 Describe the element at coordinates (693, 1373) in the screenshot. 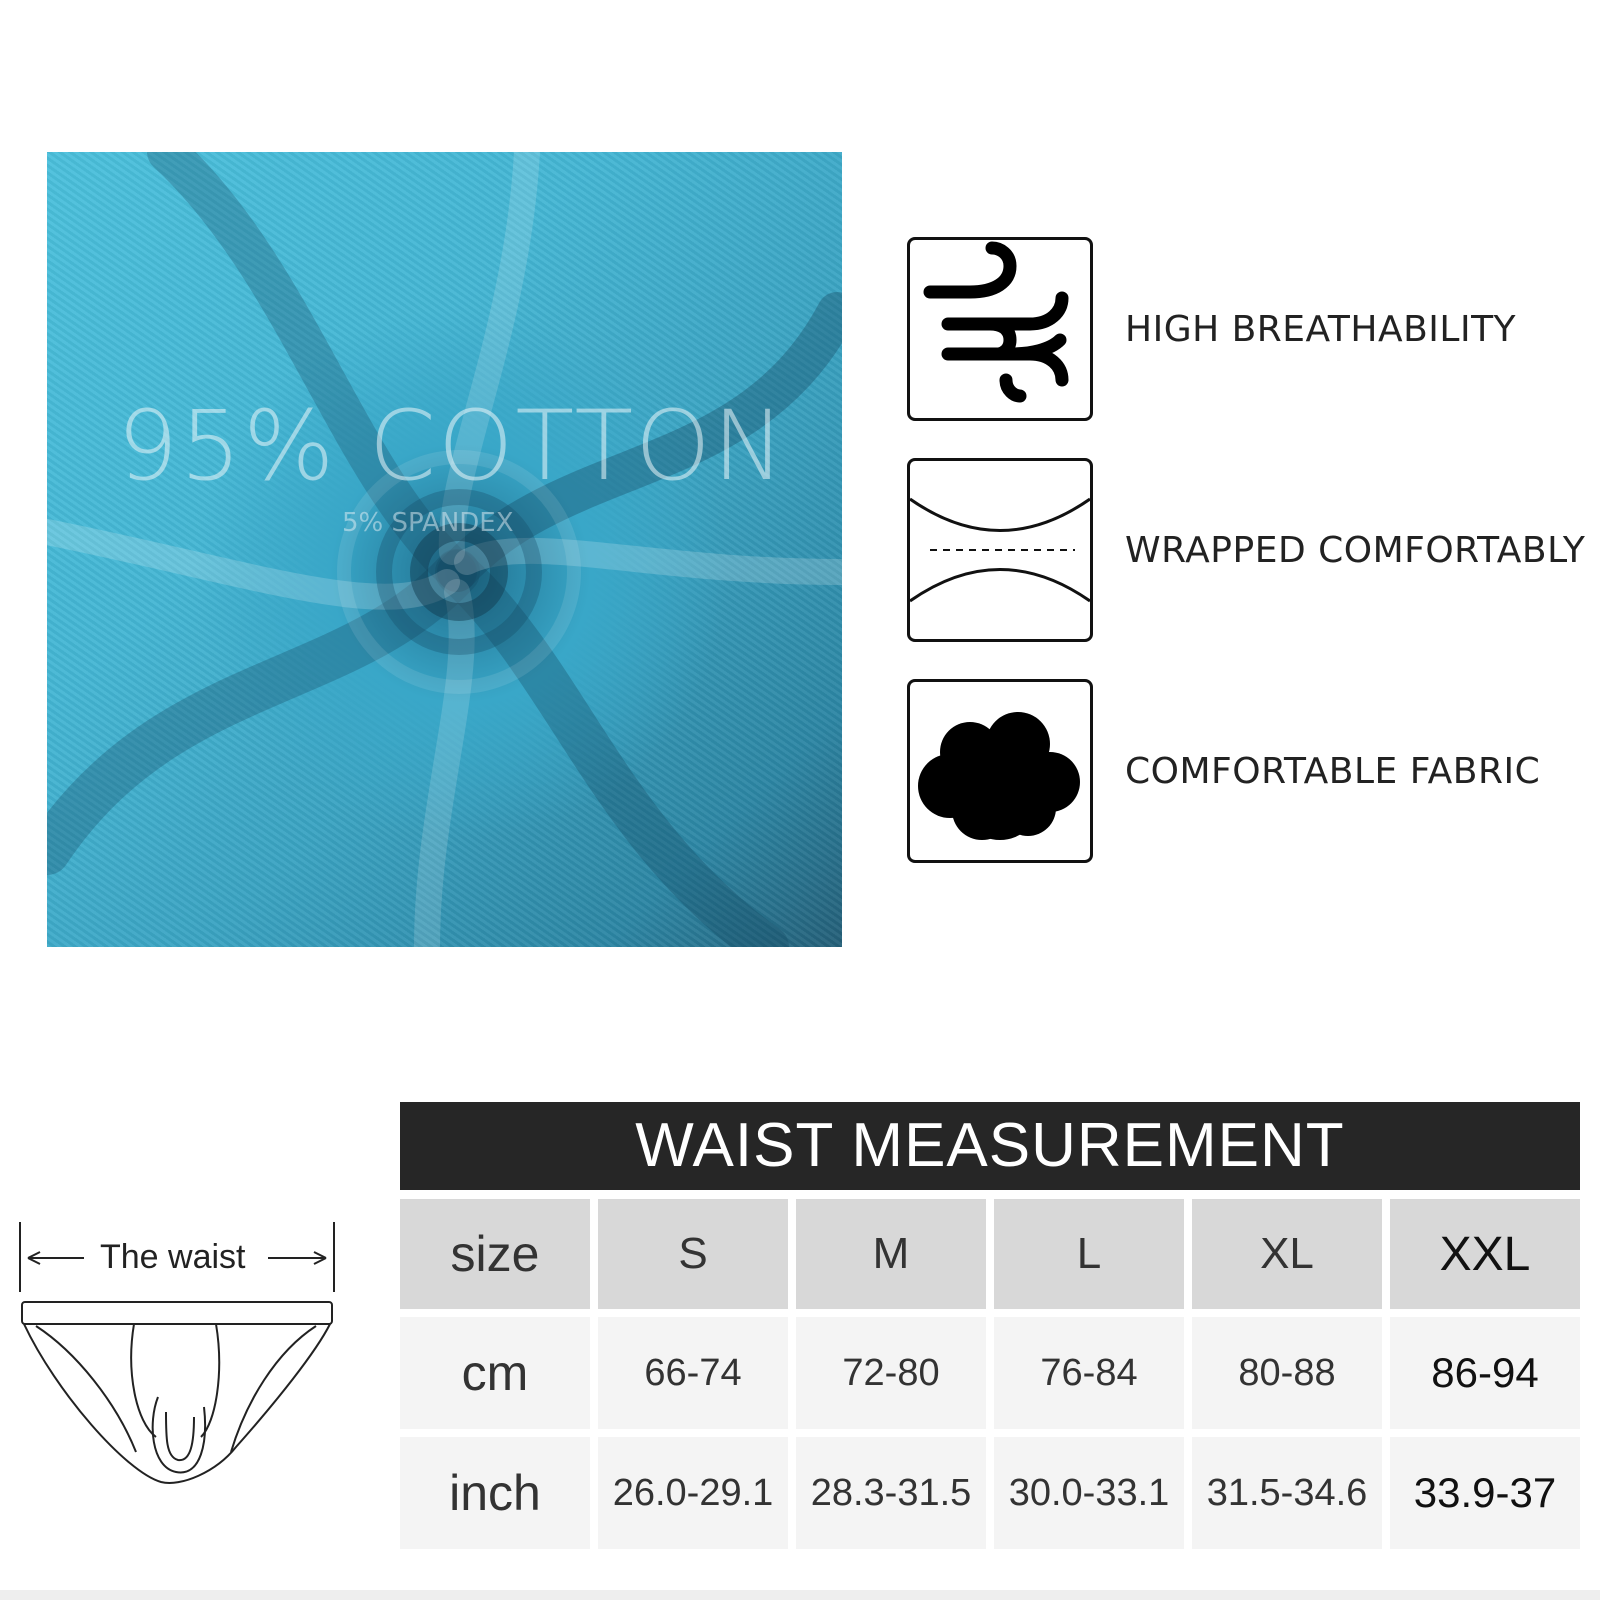

I see `table-cell: 66-74` at that location.